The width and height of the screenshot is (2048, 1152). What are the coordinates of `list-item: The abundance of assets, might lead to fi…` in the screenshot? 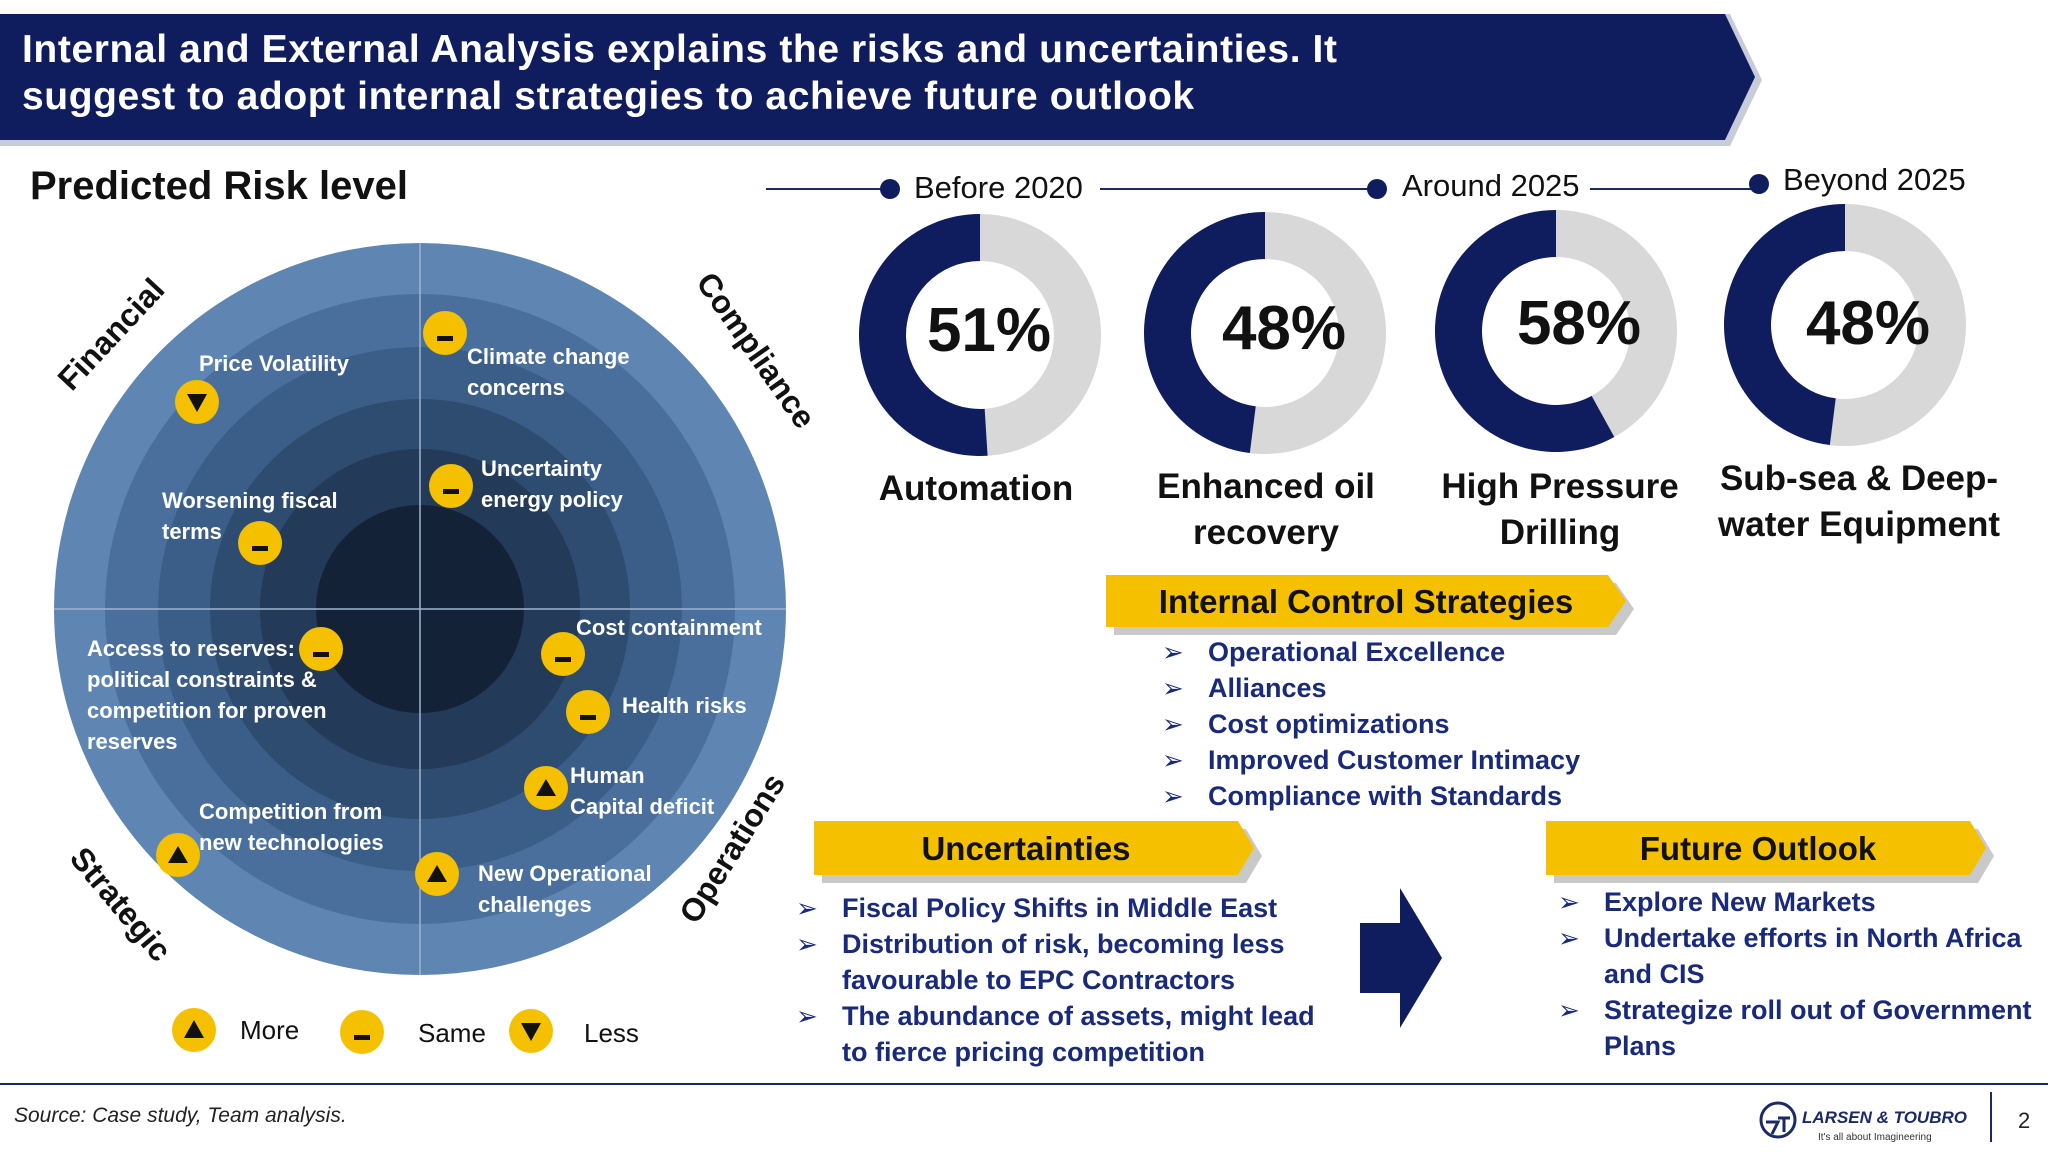 It's located at (1055, 1034).